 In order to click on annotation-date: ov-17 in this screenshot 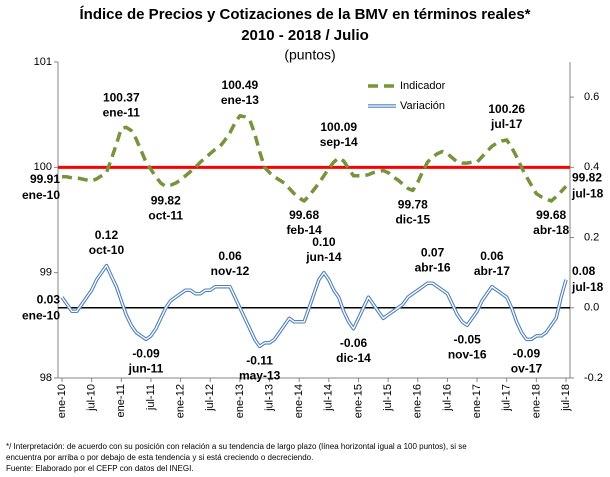, I will do `click(527, 369)`.